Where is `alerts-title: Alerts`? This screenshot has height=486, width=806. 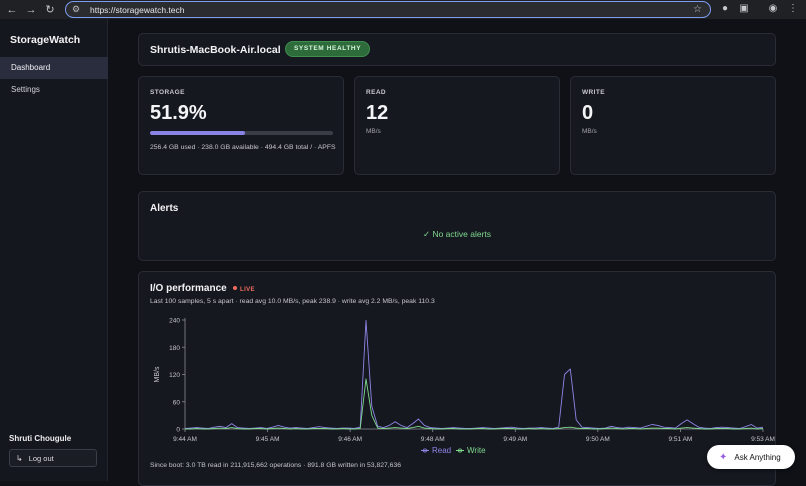
alerts-title: Alerts is located at coordinates (164, 208).